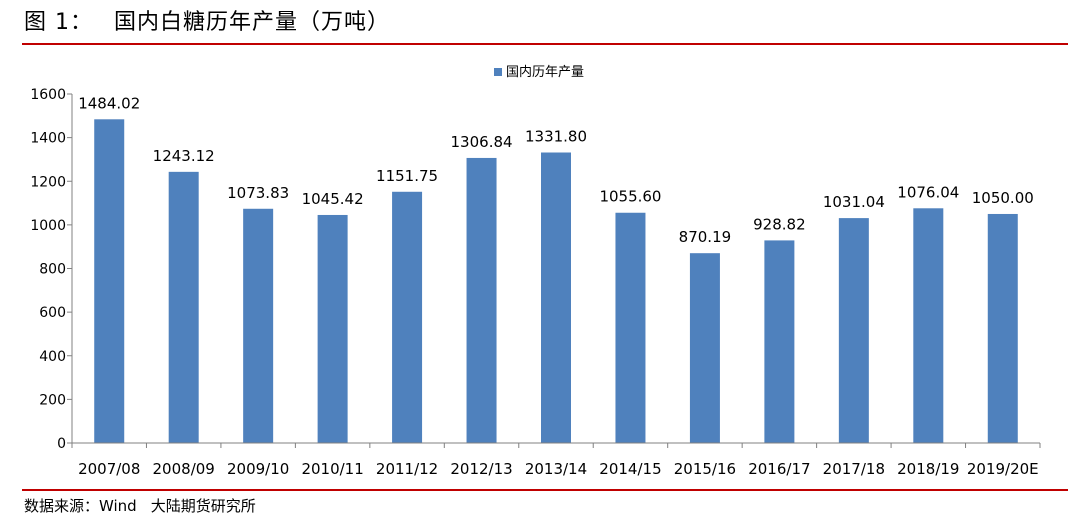 This screenshot has width=1080, height=520. I want to click on source-note: 数据来源：Wind 大陆期货研究所, so click(140, 506).